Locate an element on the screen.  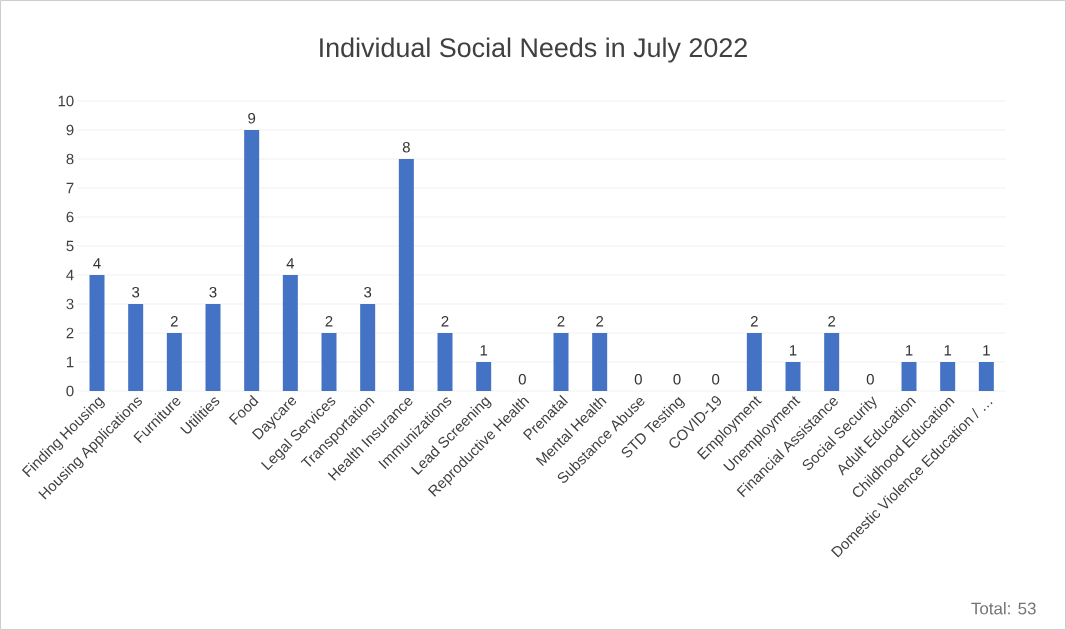
y-tick-label: 9 is located at coordinates (70, 130).